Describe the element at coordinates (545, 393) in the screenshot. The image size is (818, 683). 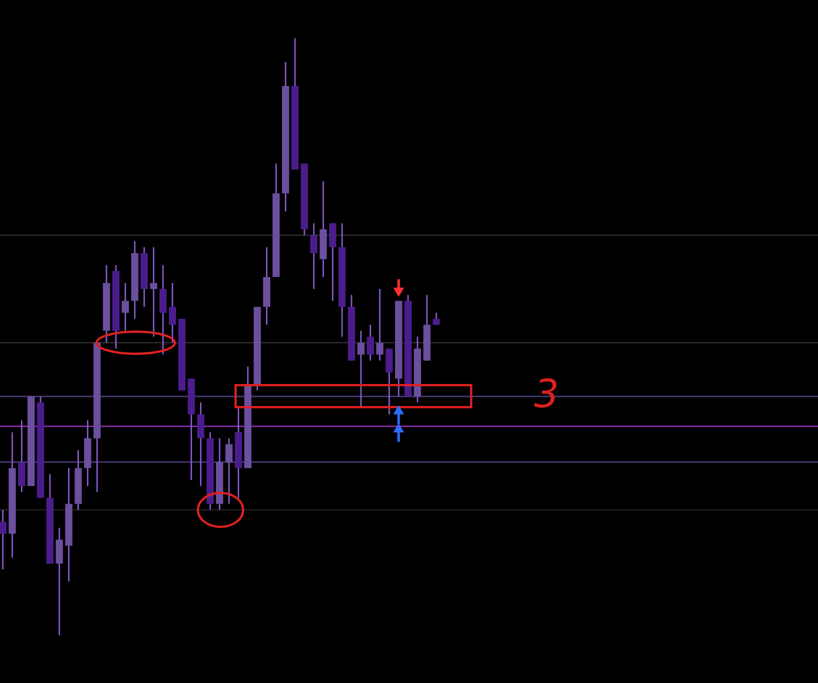
I see `text: 3` at that location.